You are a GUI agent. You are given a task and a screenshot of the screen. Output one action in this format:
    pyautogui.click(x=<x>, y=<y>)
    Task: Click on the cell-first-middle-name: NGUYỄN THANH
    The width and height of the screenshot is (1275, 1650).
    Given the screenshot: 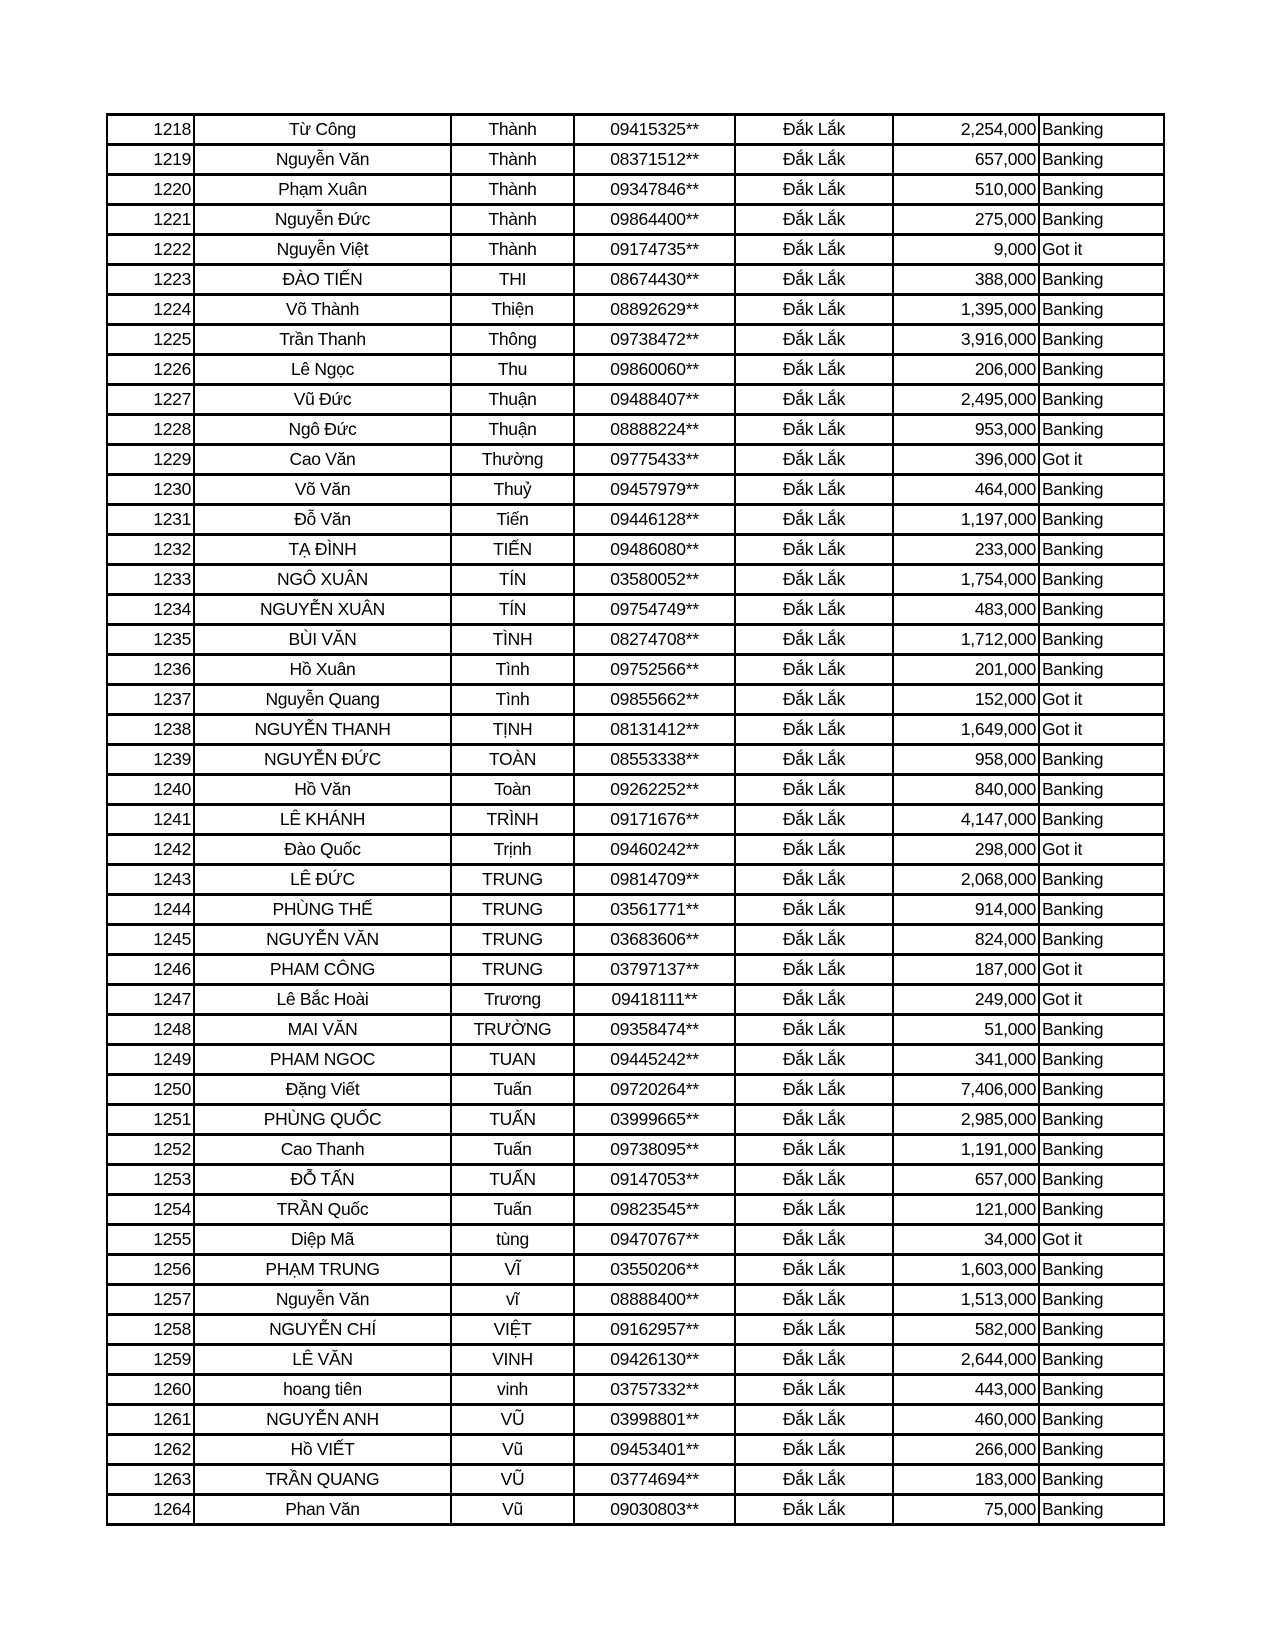 What is the action you would take?
    pyautogui.click(x=322, y=729)
    